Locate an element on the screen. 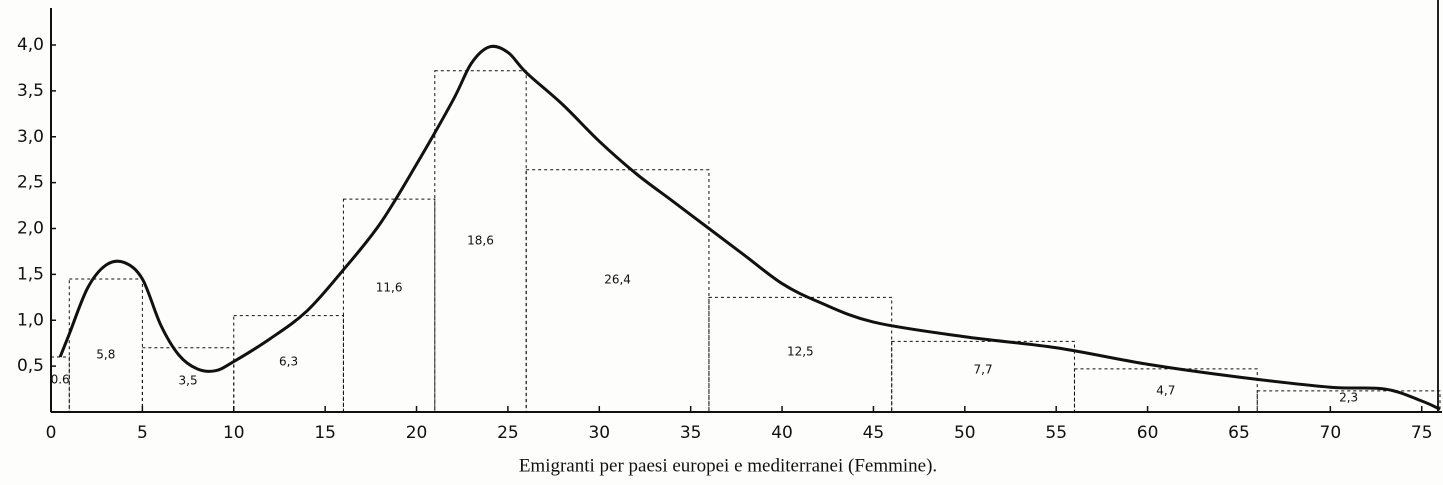  y-tick-label: 1,5 is located at coordinates (30, 274).